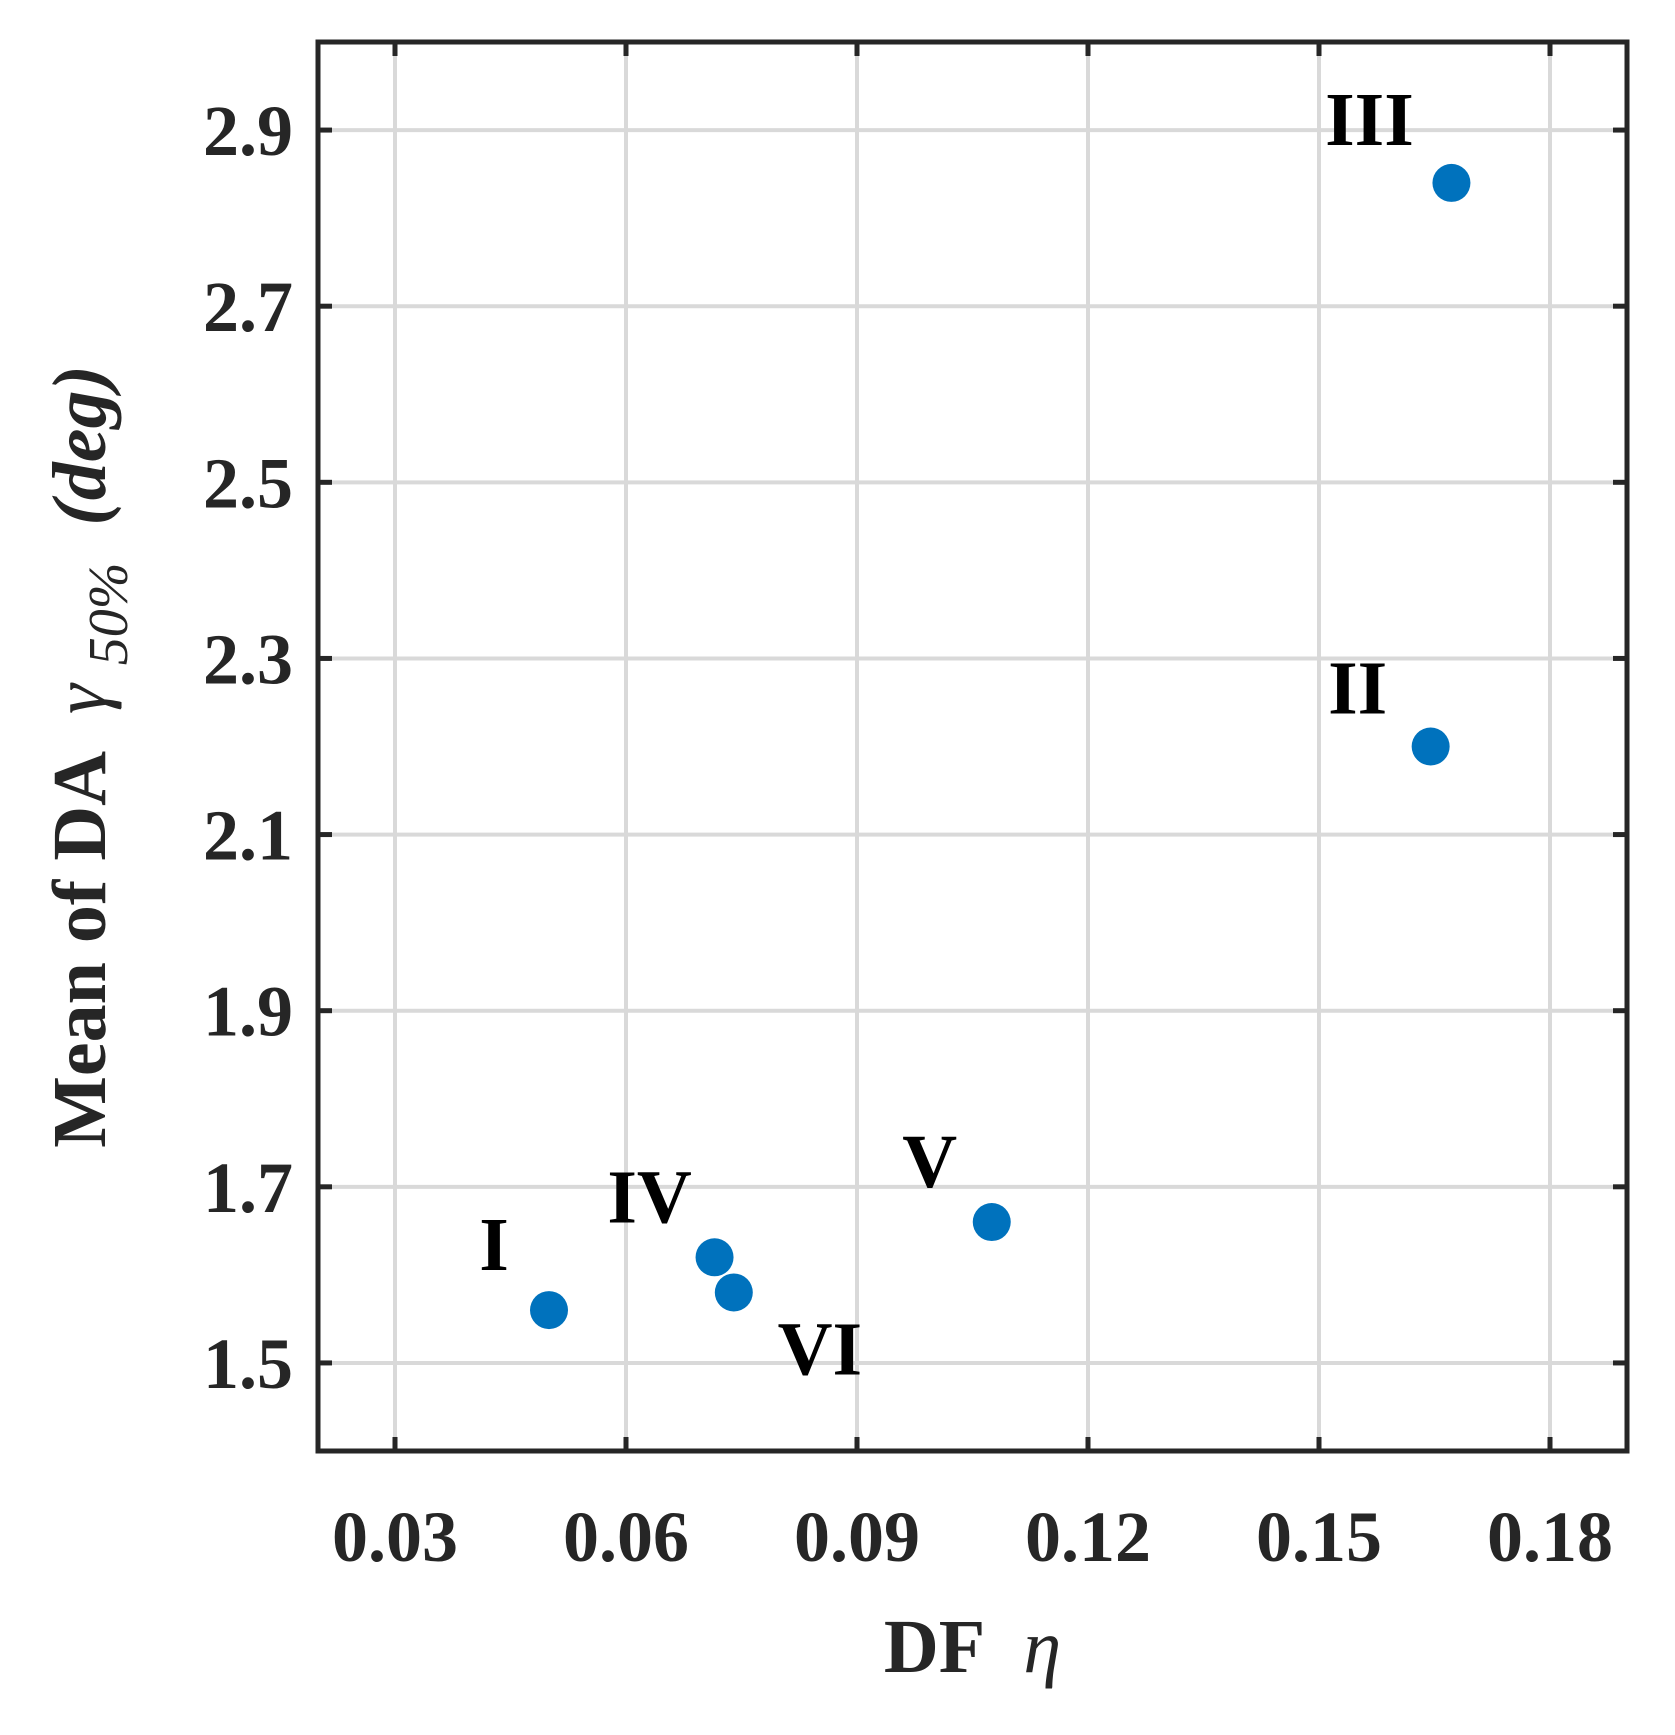  I want to click on point-label: II, so click(1357, 689).